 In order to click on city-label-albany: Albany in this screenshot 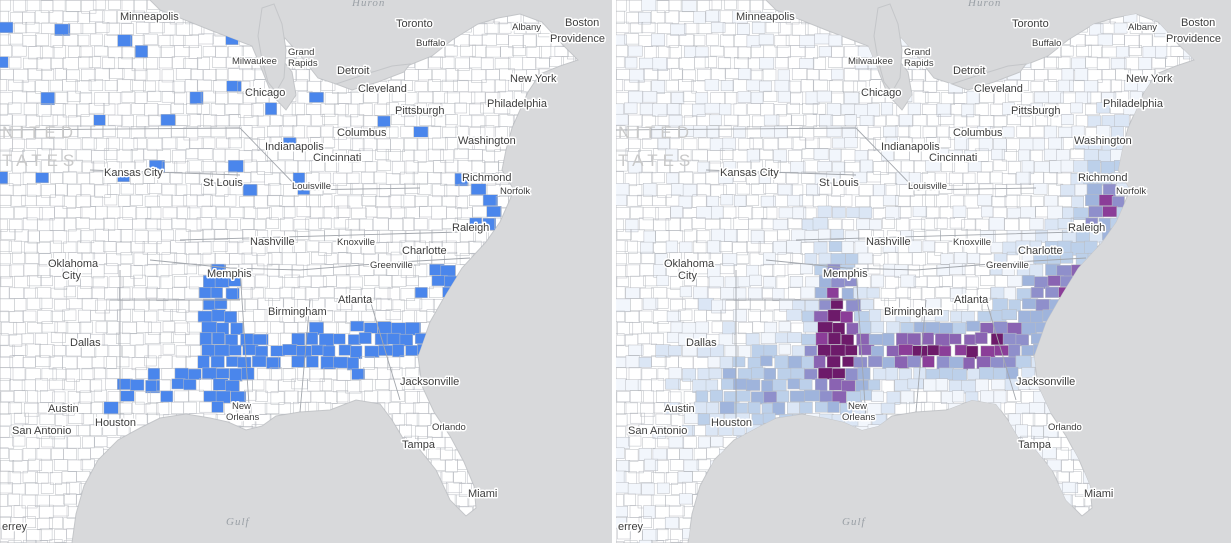, I will do `click(526, 27)`.